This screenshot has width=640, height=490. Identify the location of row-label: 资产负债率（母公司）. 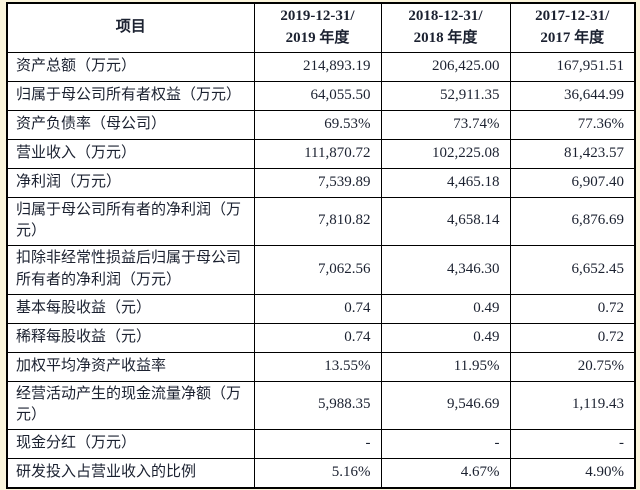
(130, 124).